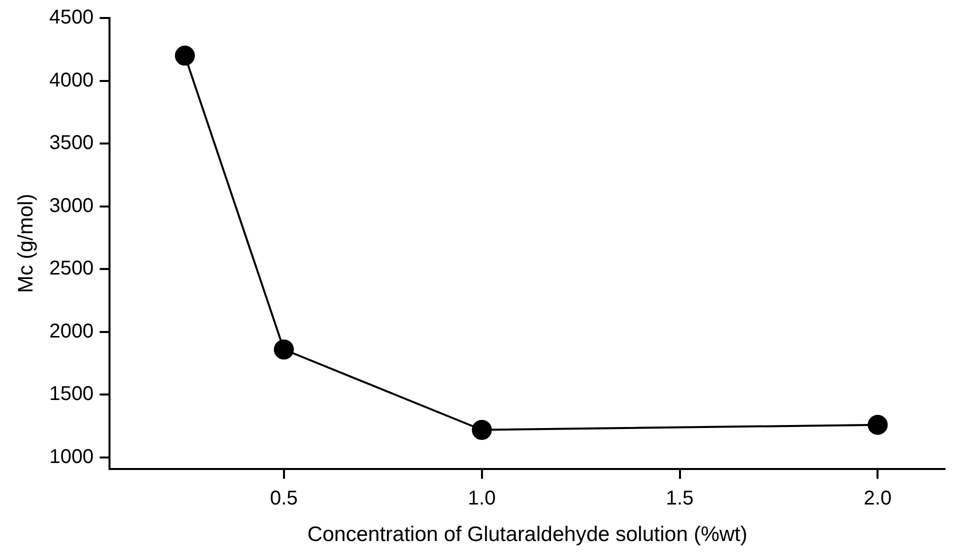  What do you see at coordinates (527, 534) in the screenshot?
I see `x-axis-title: Concentration of Glutaraldehyde solution (%wt)` at bounding box center [527, 534].